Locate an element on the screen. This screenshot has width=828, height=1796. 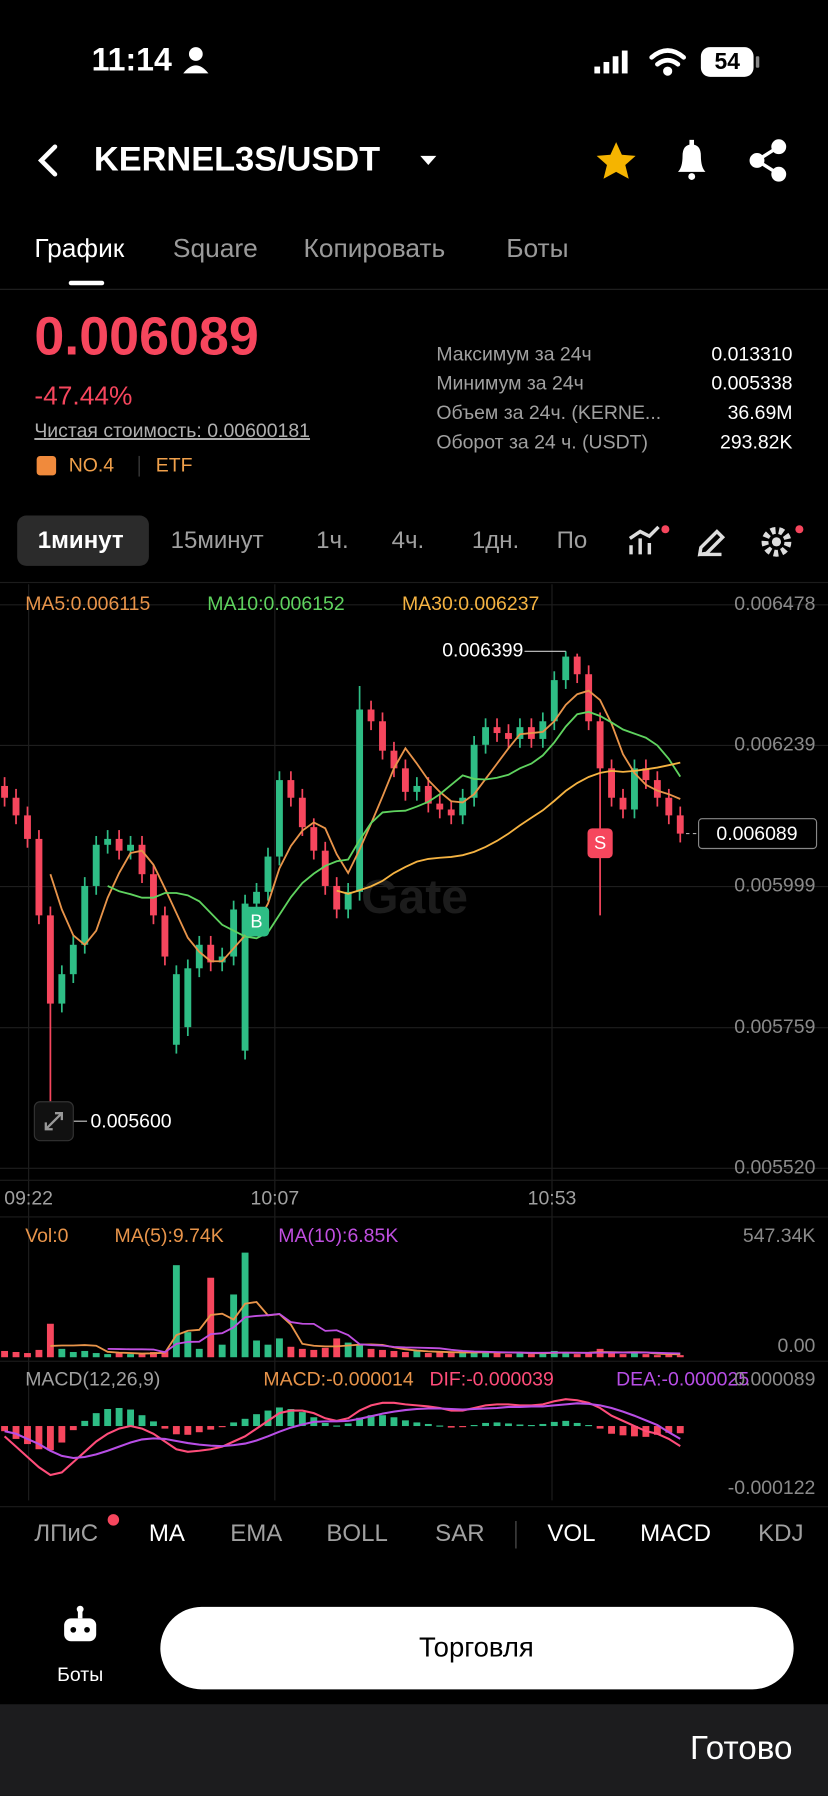
tab: Square is located at coordinates (215, 248).